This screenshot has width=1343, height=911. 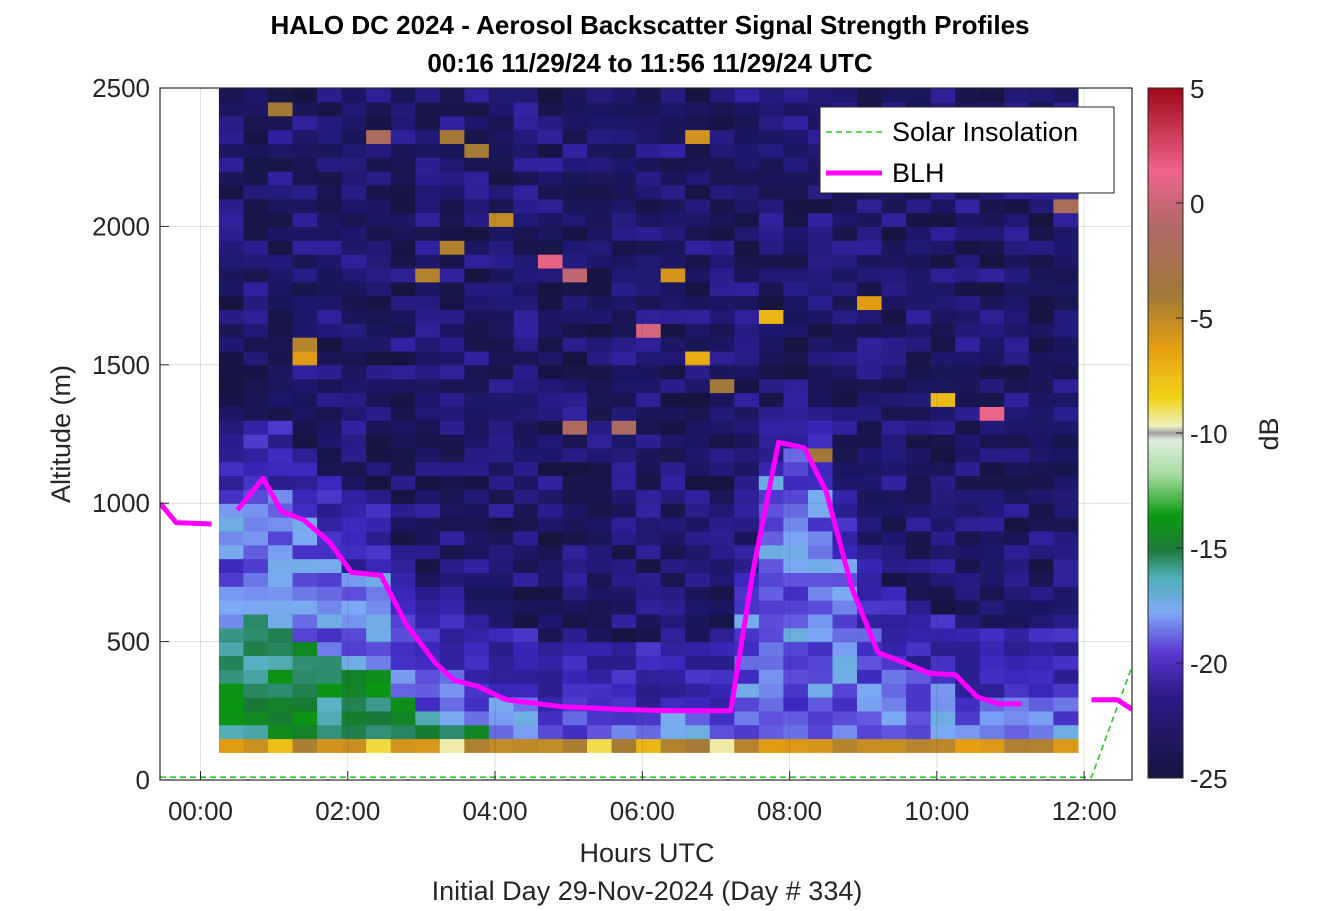 I want to click on x-tick-label: 08:00, so click(x=789, y=811).